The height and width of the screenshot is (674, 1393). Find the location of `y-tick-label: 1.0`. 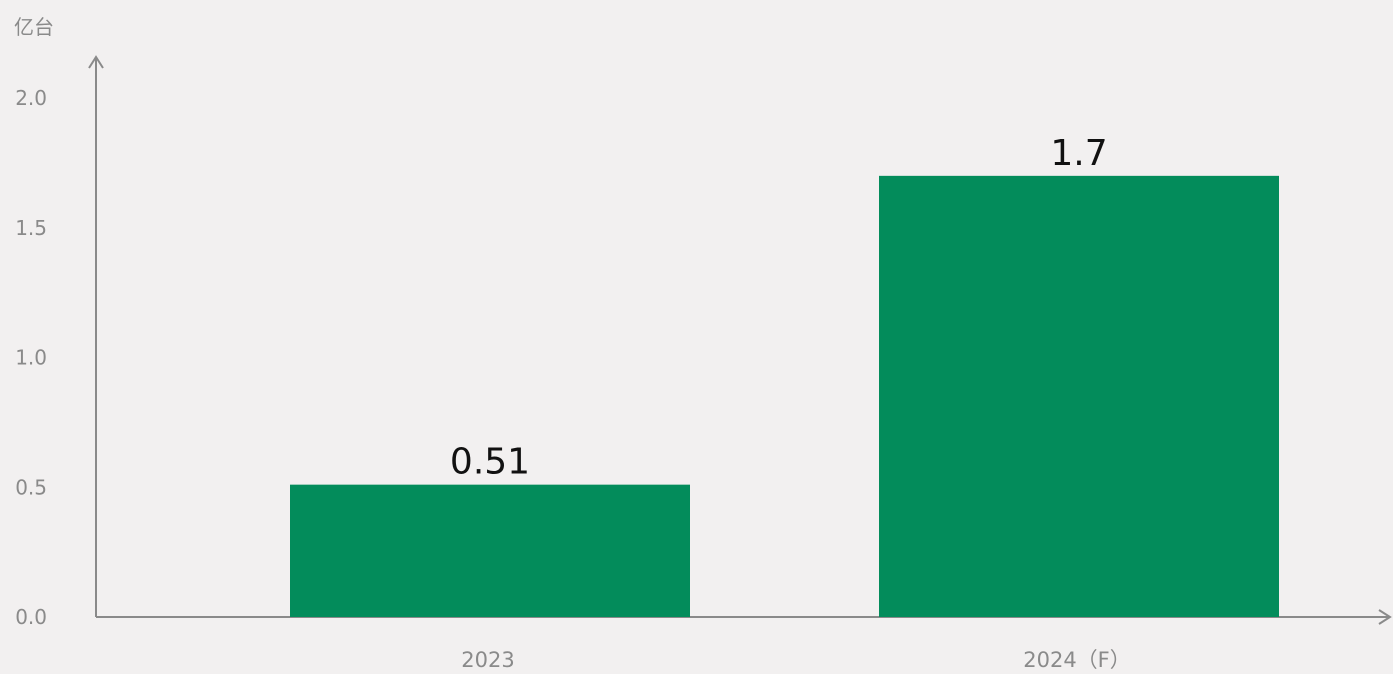

y-tick-label: 1.0 is located at coordinates (31, 358).